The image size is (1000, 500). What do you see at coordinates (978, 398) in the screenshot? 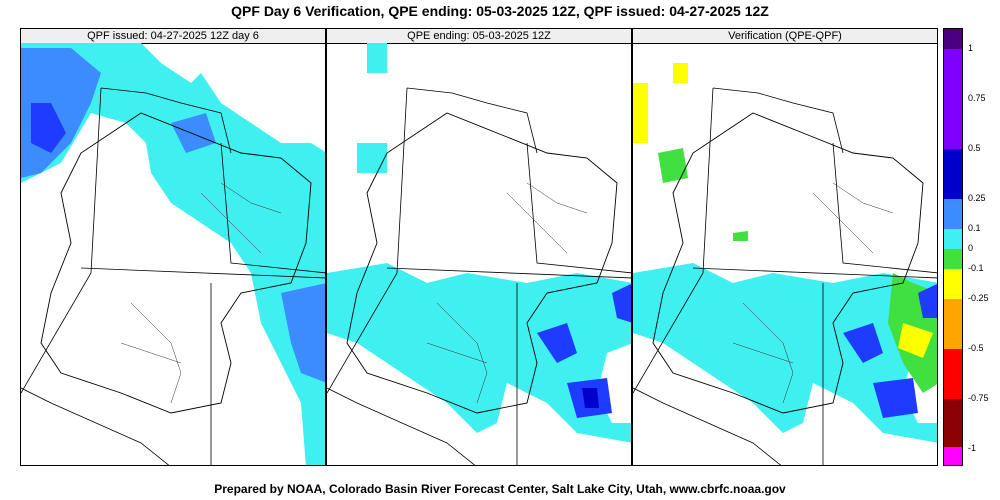
I see `legend-label: -0.75` at bounding box center [978, 398].